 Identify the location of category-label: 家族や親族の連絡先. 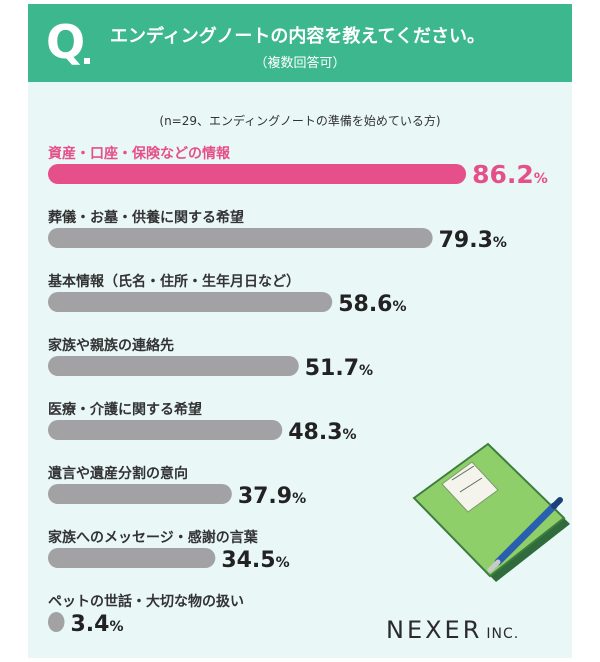
(111, 345).